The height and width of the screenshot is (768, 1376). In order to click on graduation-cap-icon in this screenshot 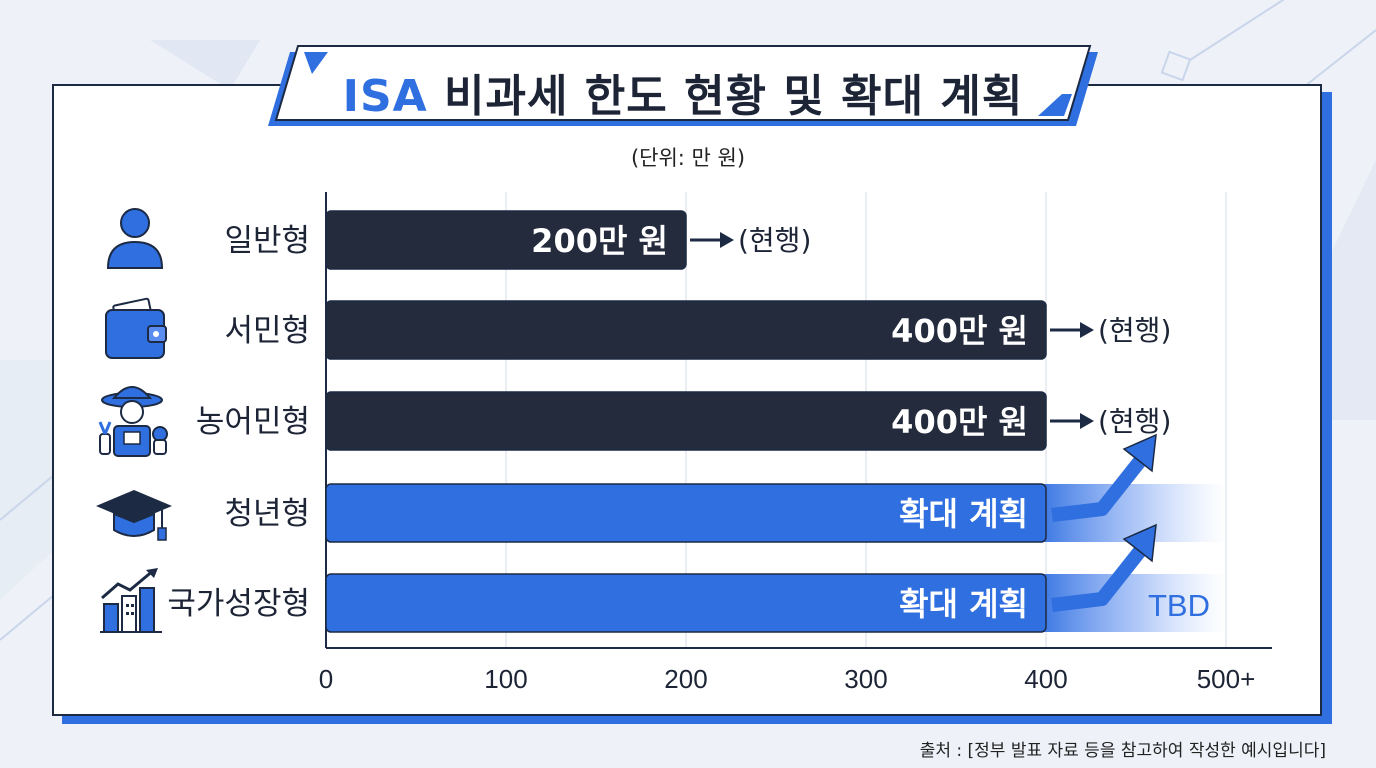, I will do `click(134, 515)`.